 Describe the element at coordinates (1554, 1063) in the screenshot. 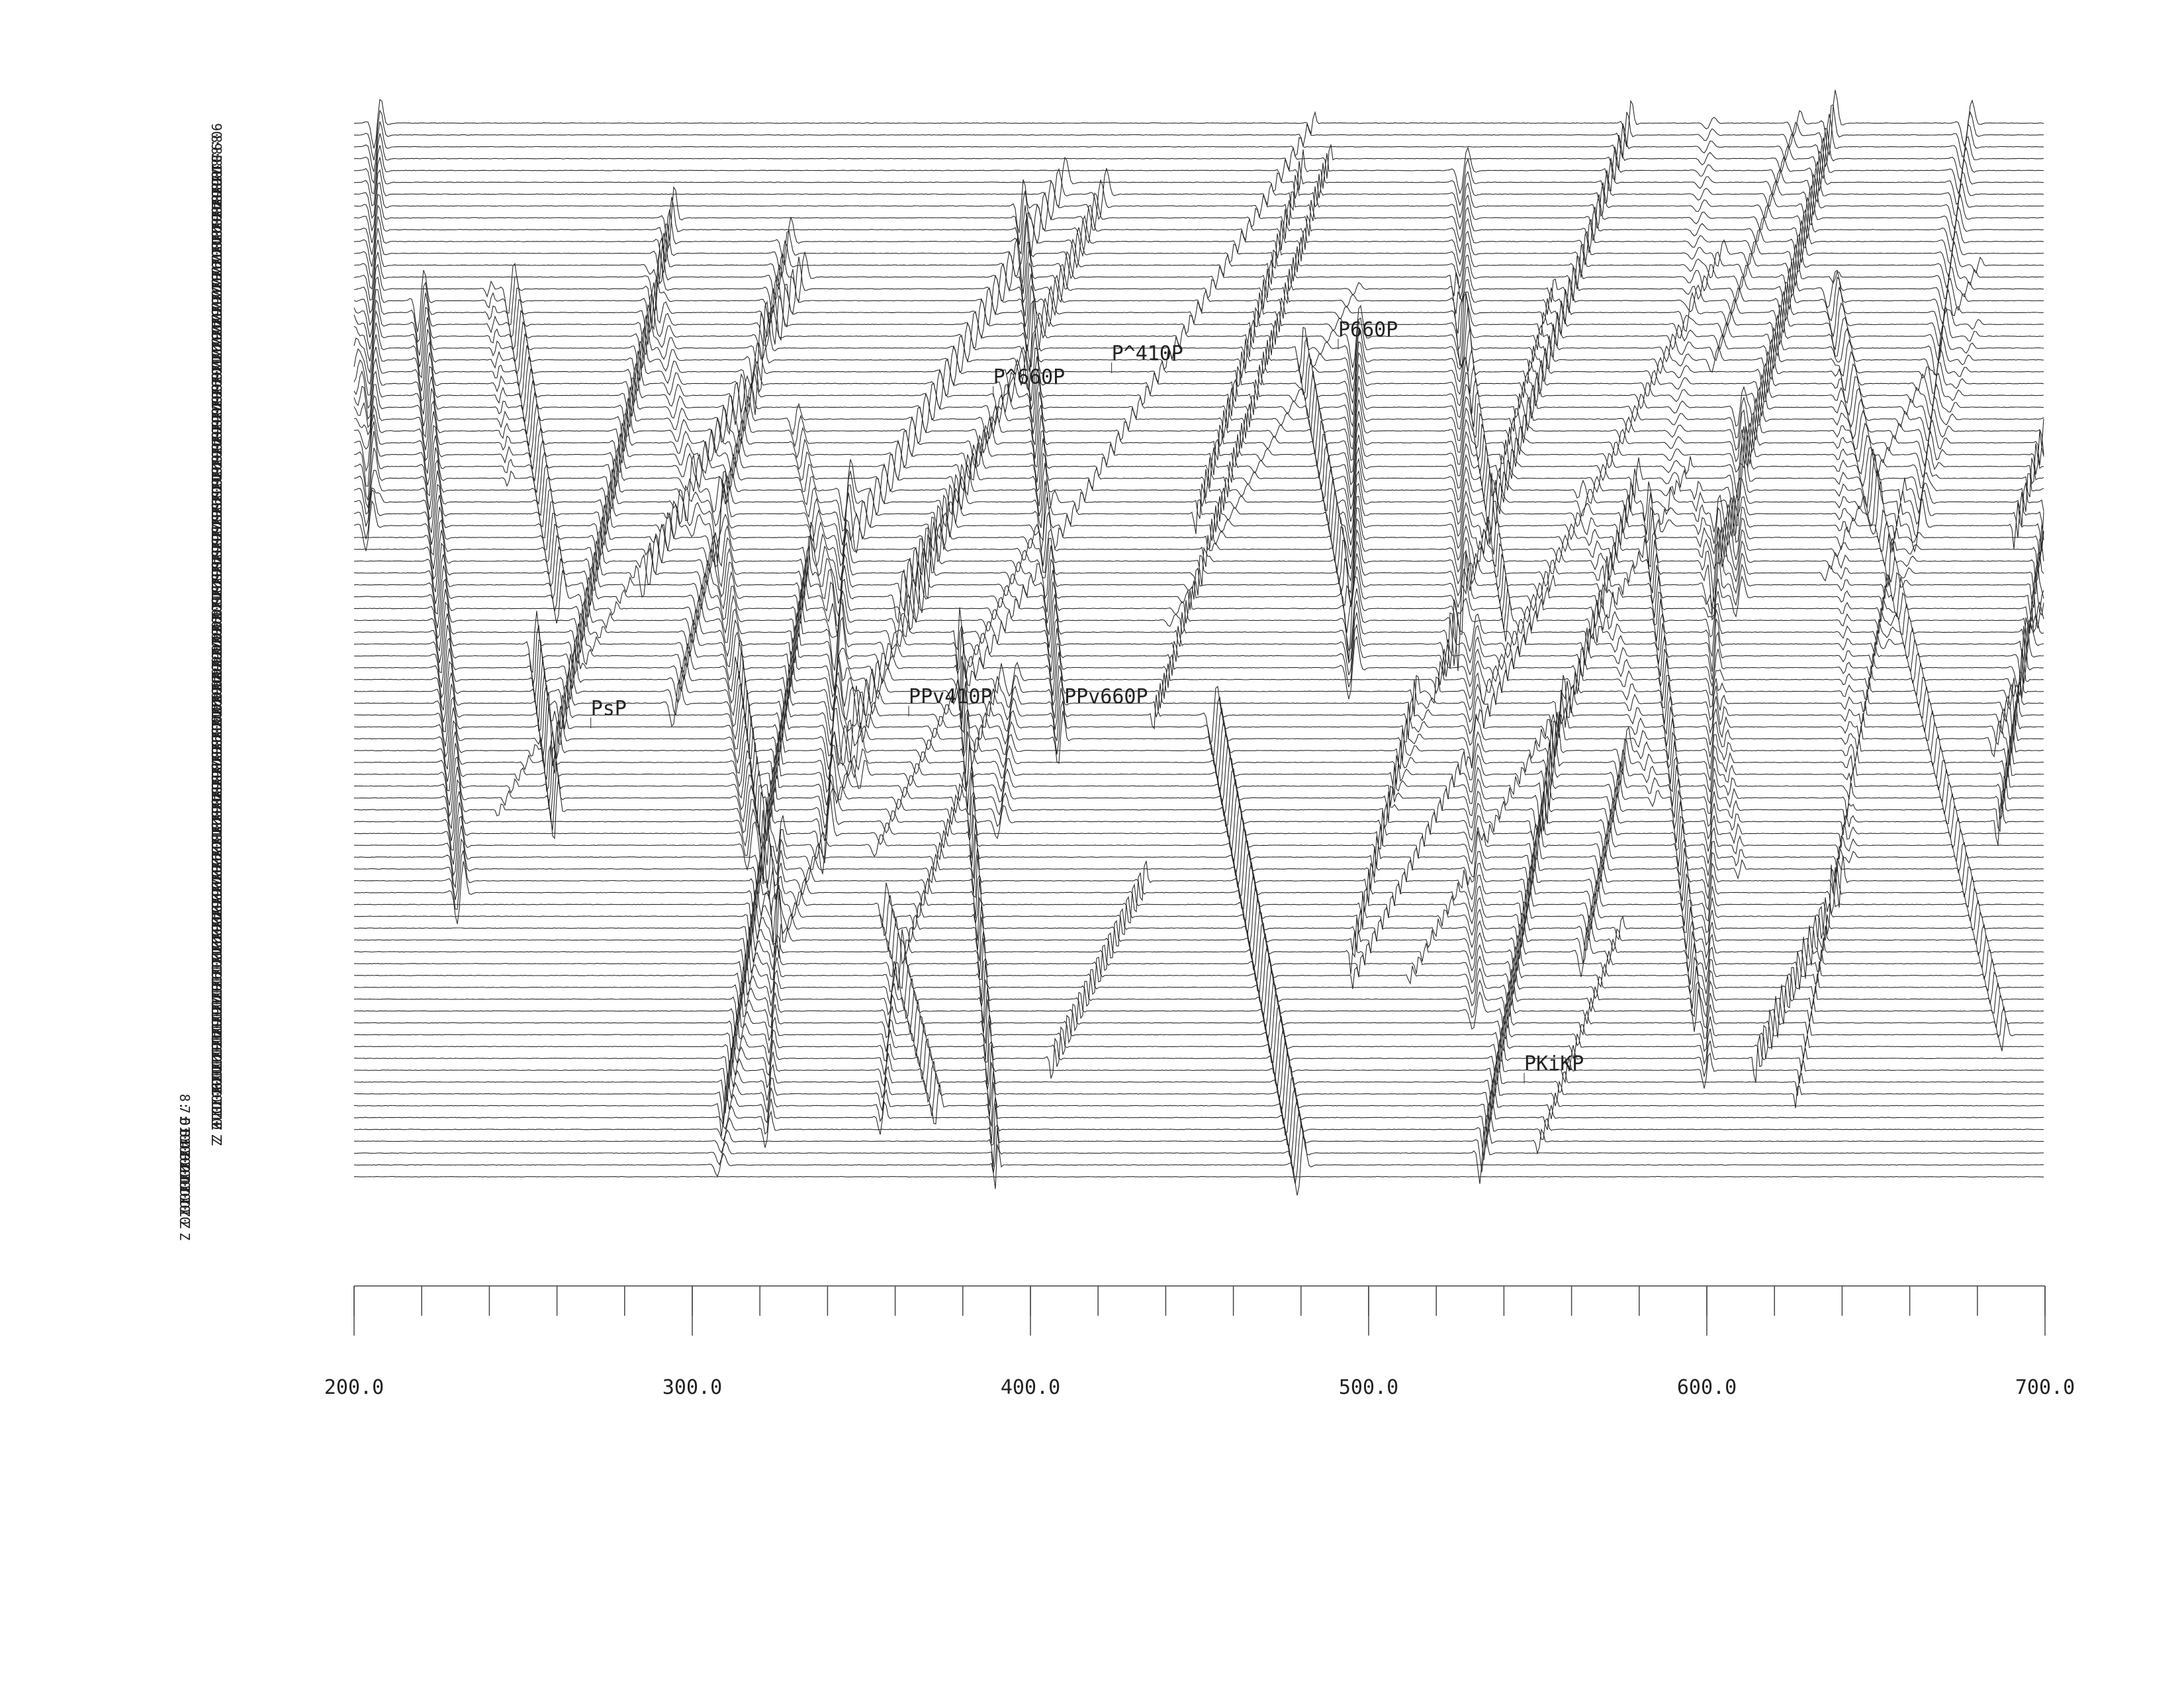

I see `phase-pick-label-6: PKiKP` at that location.